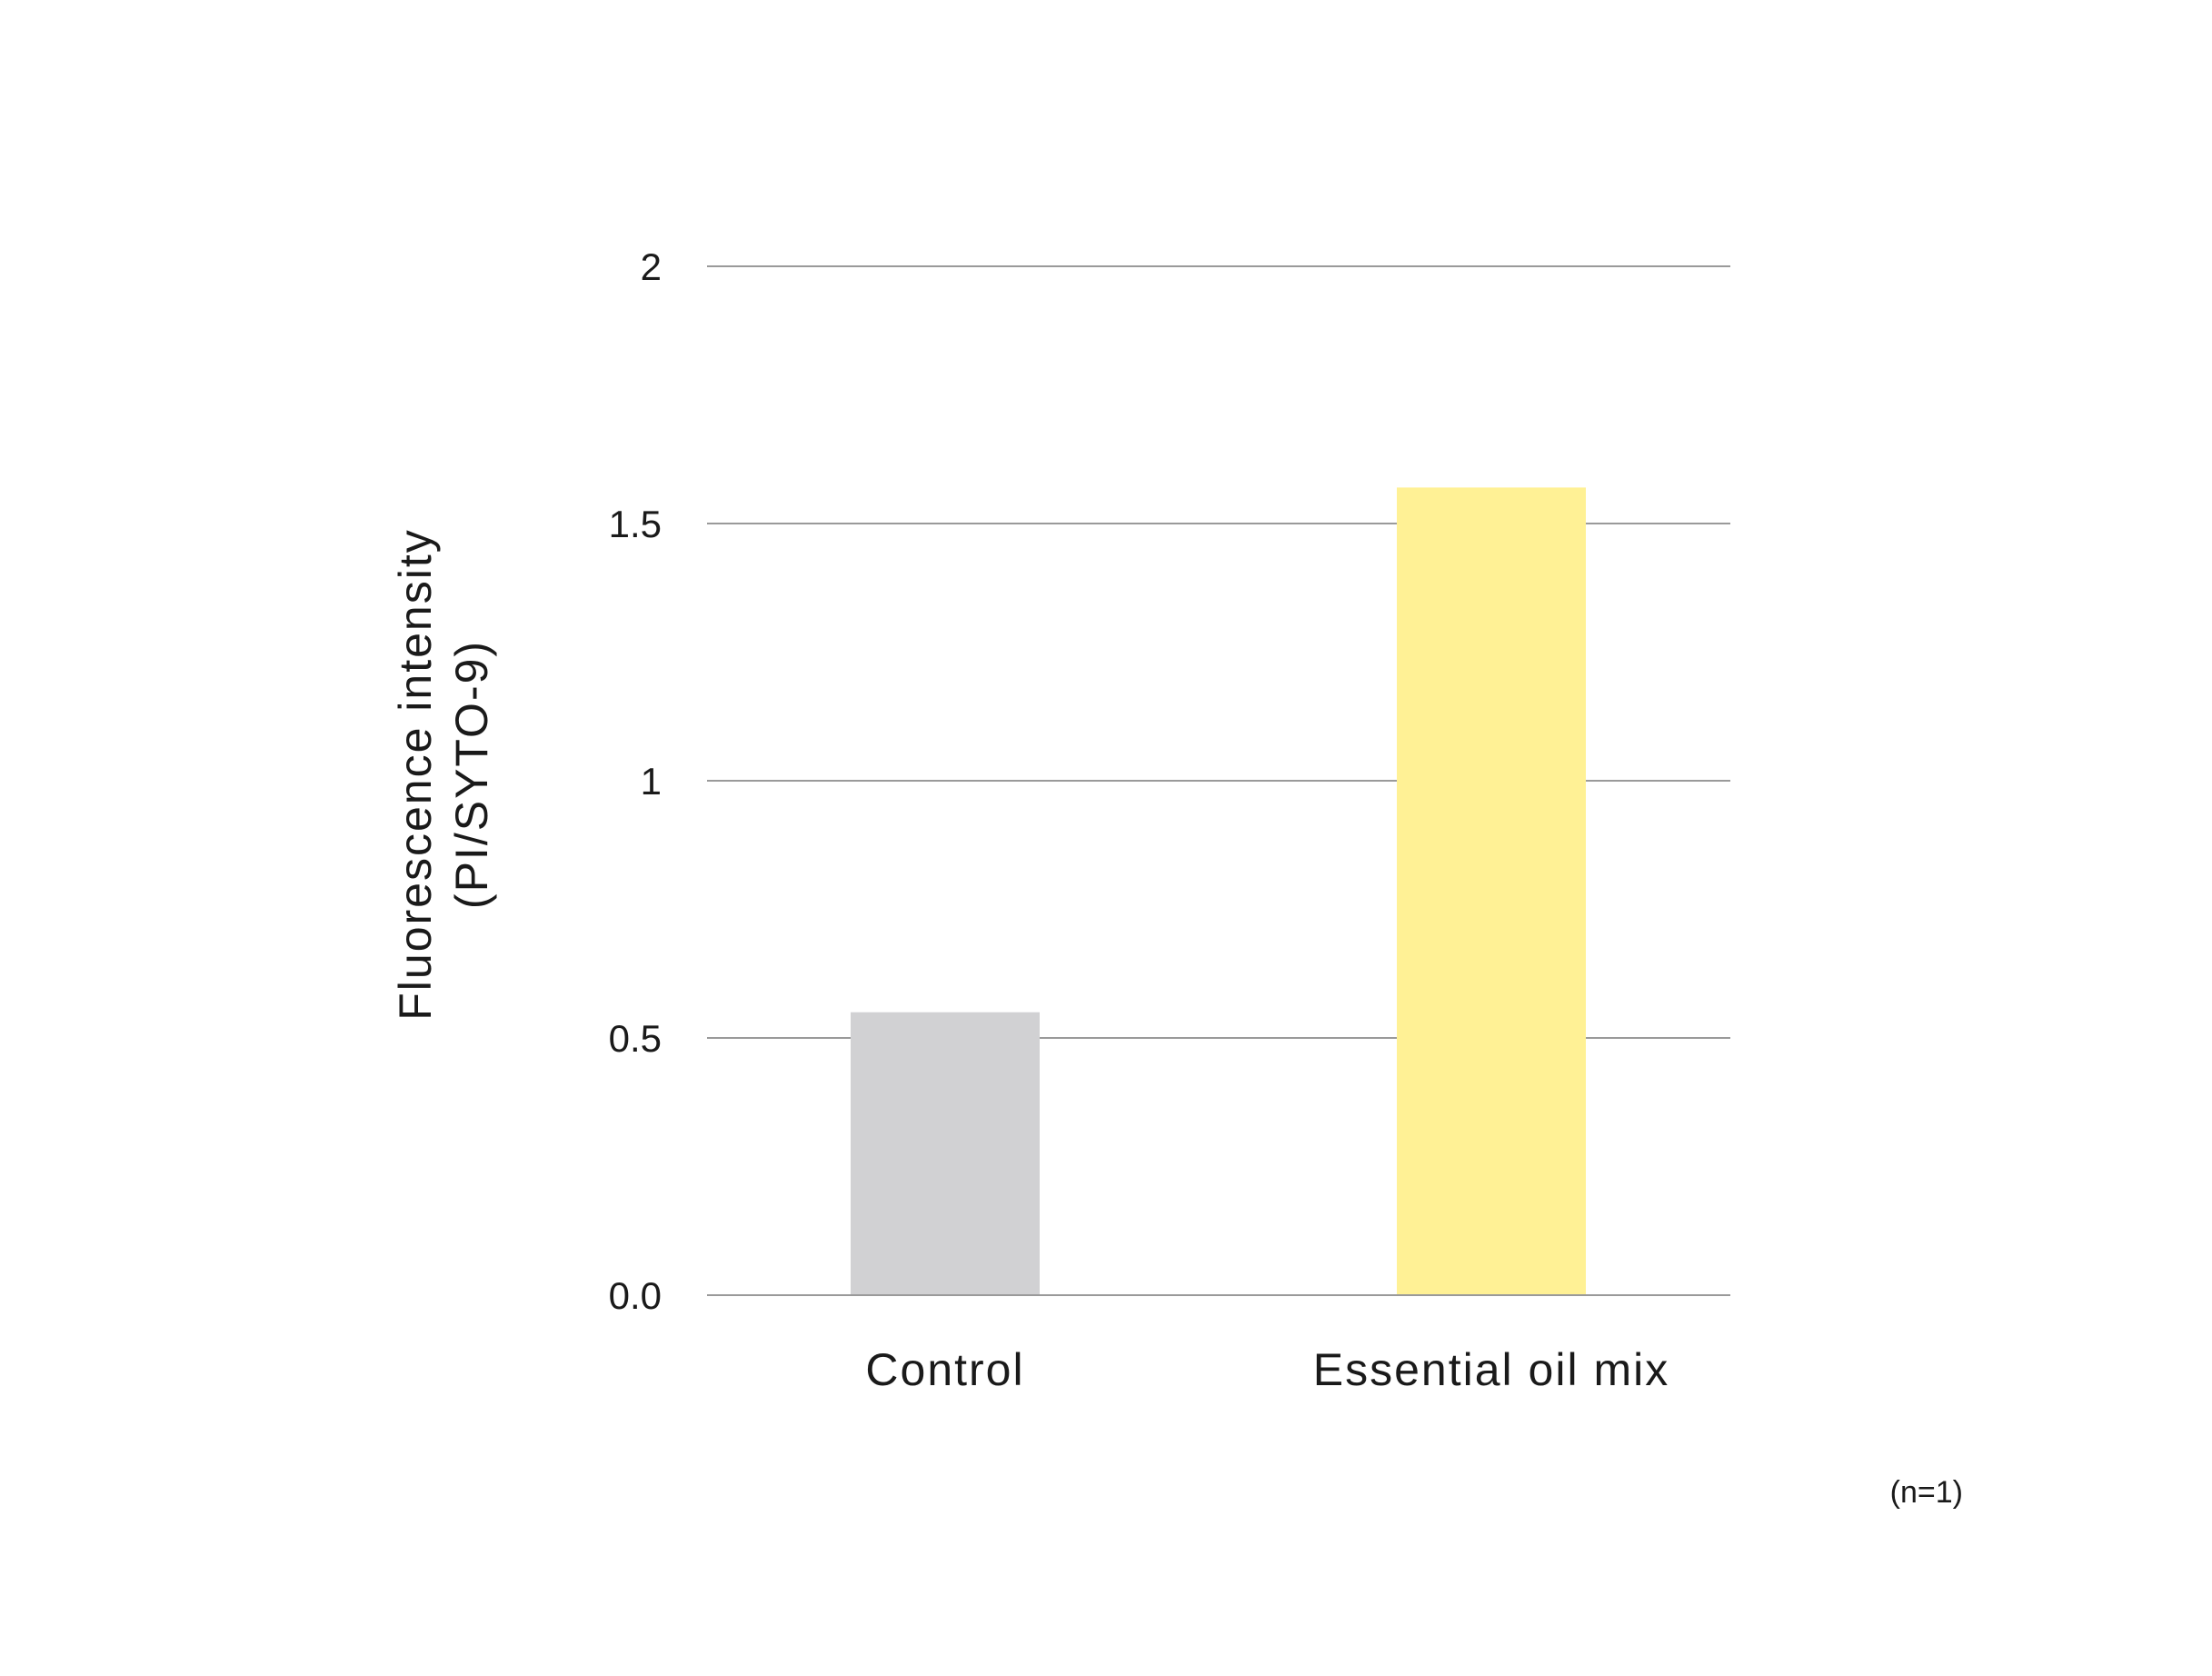 The height and width of the screenshot is (1676, 2212). I want to click on category-label-1: Essential oil mix, so click(1491, 1369).